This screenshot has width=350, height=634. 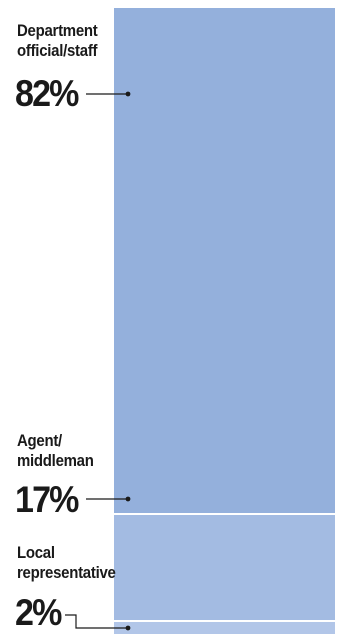 I want to click on label-line: representative, so click(x=66, y=572).